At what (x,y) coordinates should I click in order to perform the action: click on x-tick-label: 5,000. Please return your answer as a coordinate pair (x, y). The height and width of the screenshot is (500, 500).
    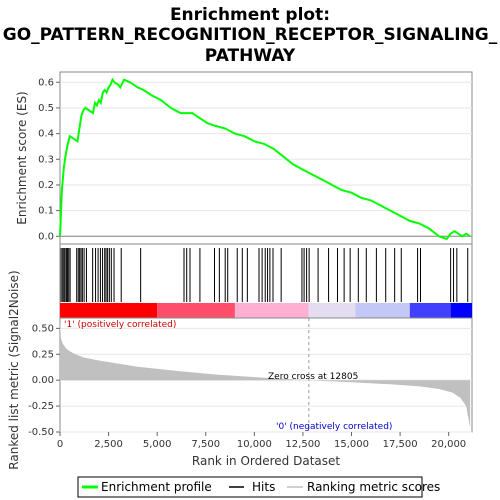
    Looking at the image, I should click on (157, 444).